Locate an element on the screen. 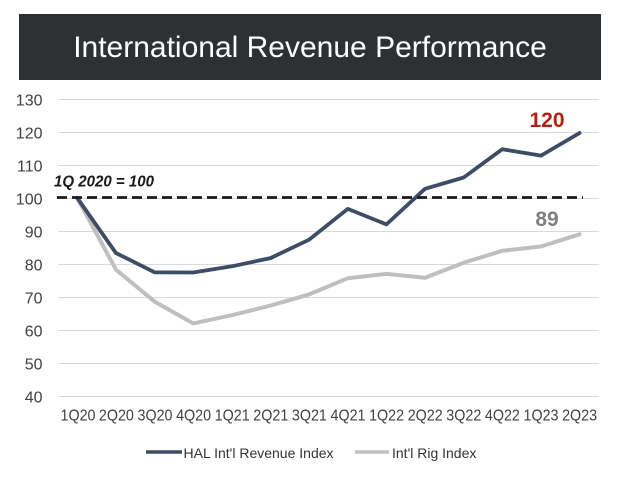  svg-text: 60 is located at coordinates (34, 332).